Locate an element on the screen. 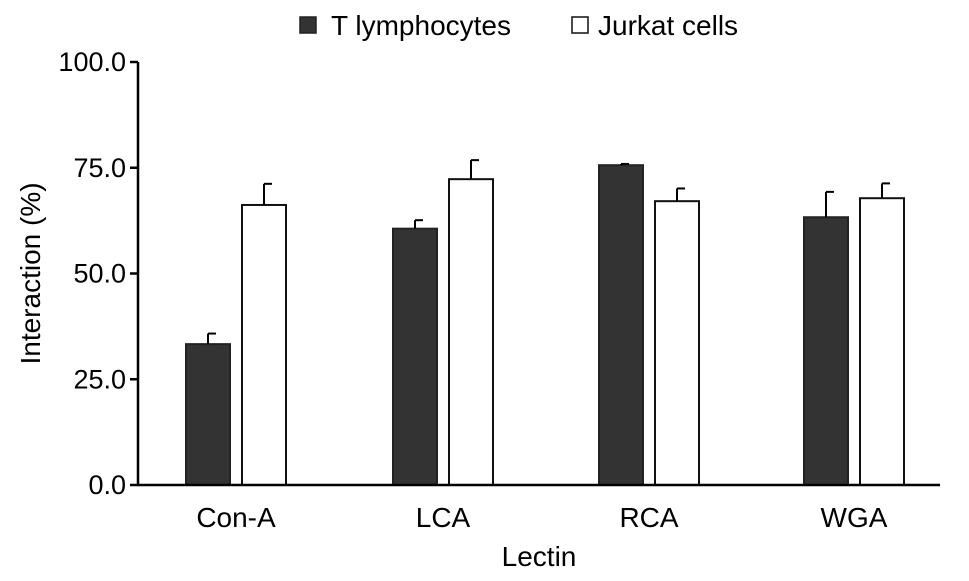 Image resolution: width=969 pixels, height=581 pixels. x-category-label: RCA is located at coordinates (648, 517).